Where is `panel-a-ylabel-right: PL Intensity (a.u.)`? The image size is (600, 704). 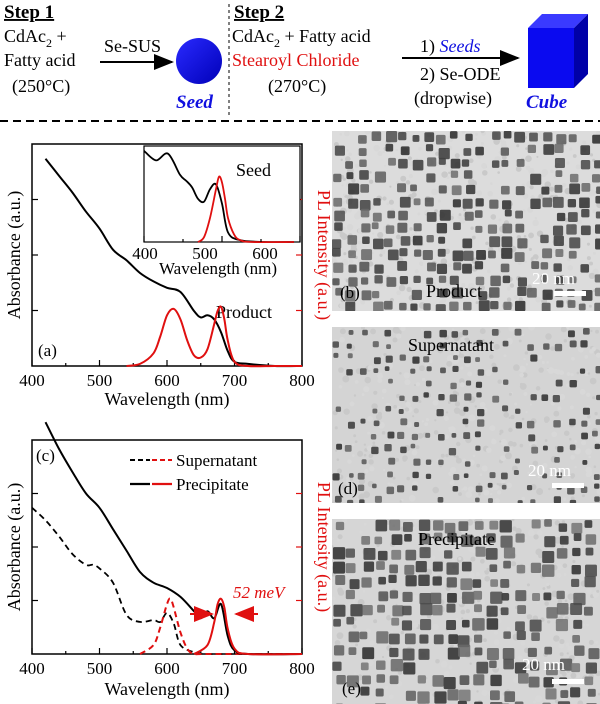
panel-a-ylabel-right: PL Intensity (a.u.) is located at coordinates (323, 255).